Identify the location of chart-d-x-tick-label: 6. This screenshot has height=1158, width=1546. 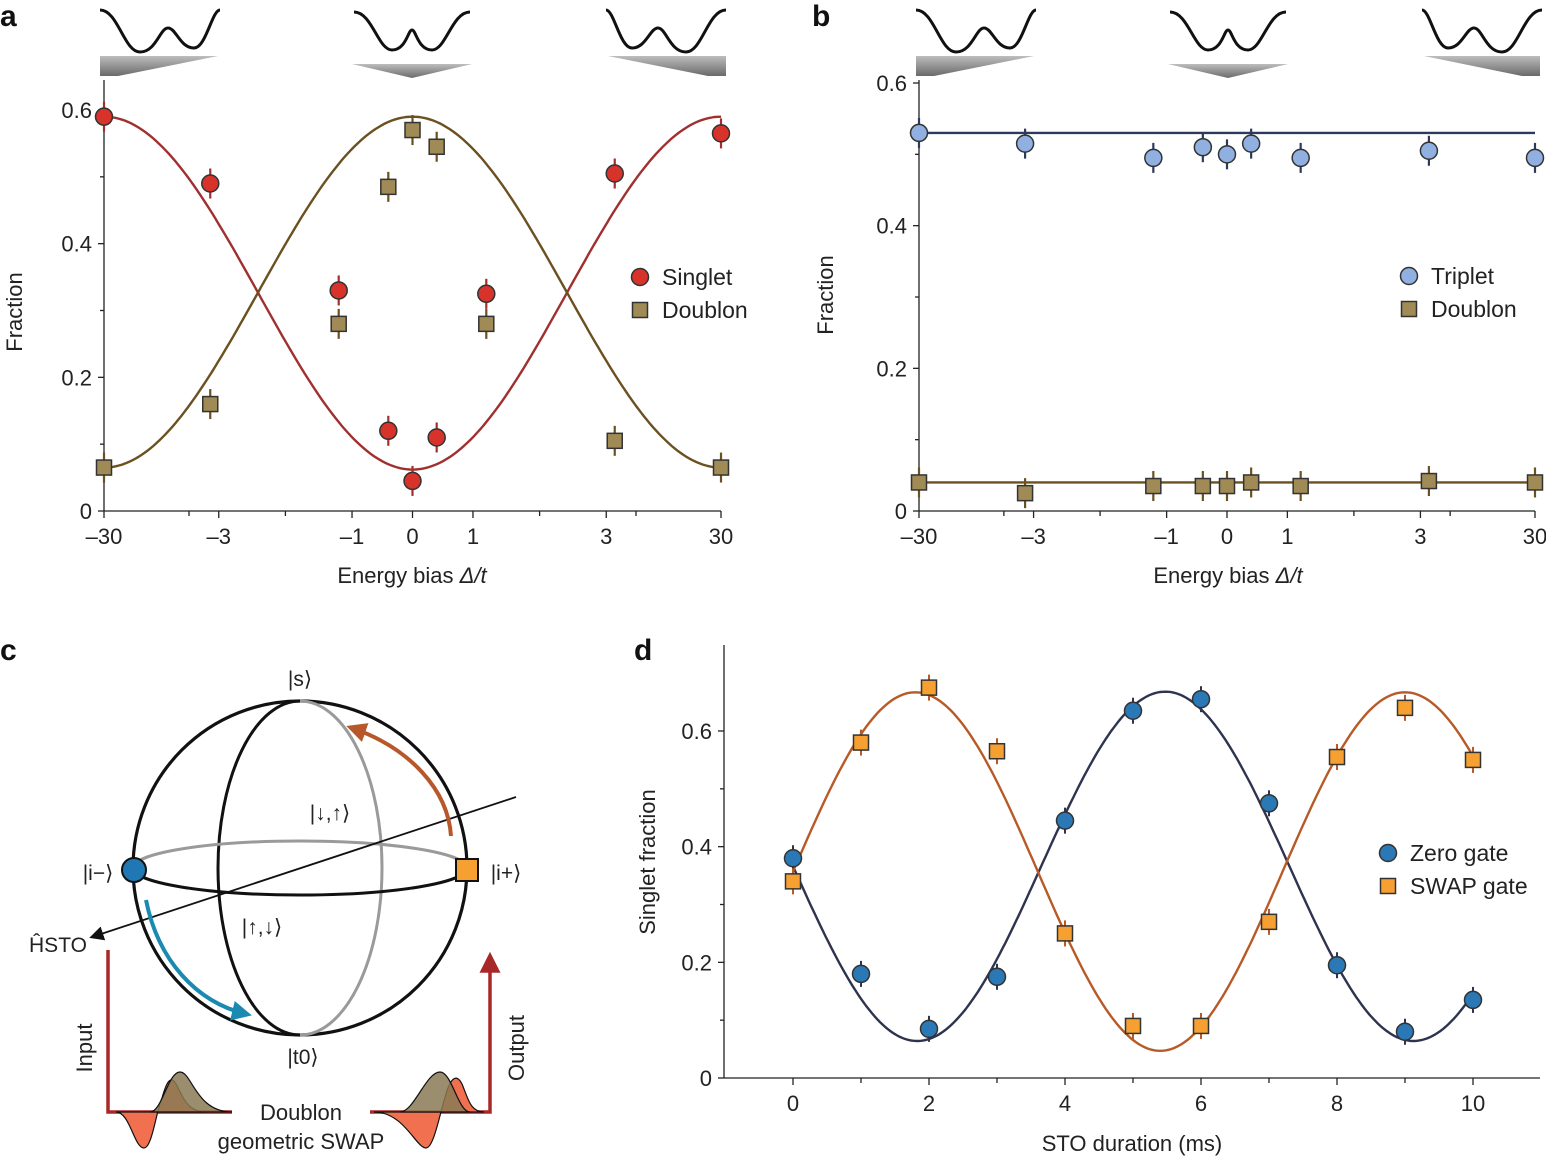
(1201, 1103).